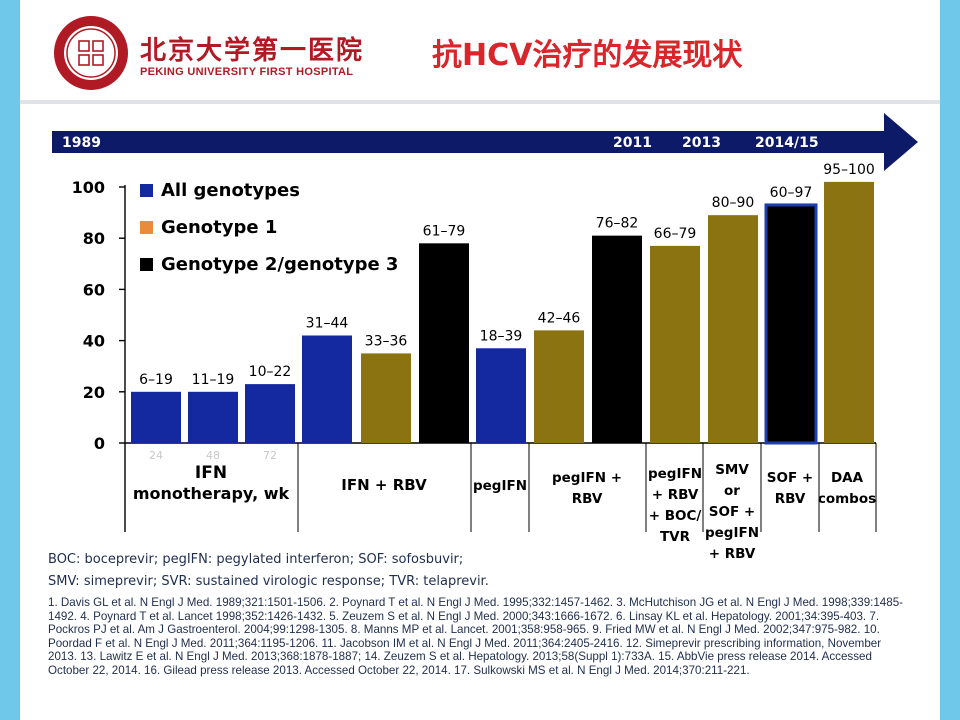  What do you see at coordinates (213, 455) in the screenshot?
I see `weeks-sub-label: 48` at bounding box center [213, 455].